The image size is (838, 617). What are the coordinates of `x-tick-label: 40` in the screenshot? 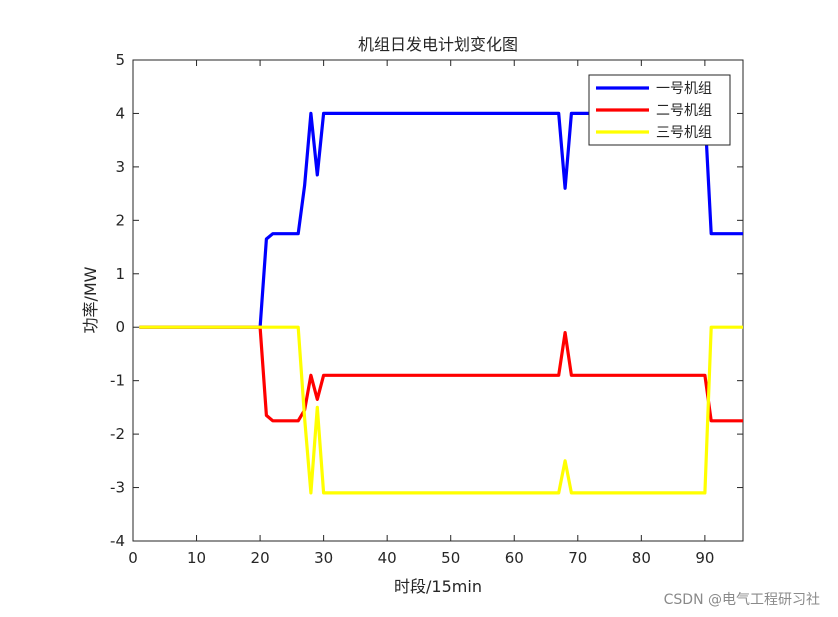 It's located at (387, 558).